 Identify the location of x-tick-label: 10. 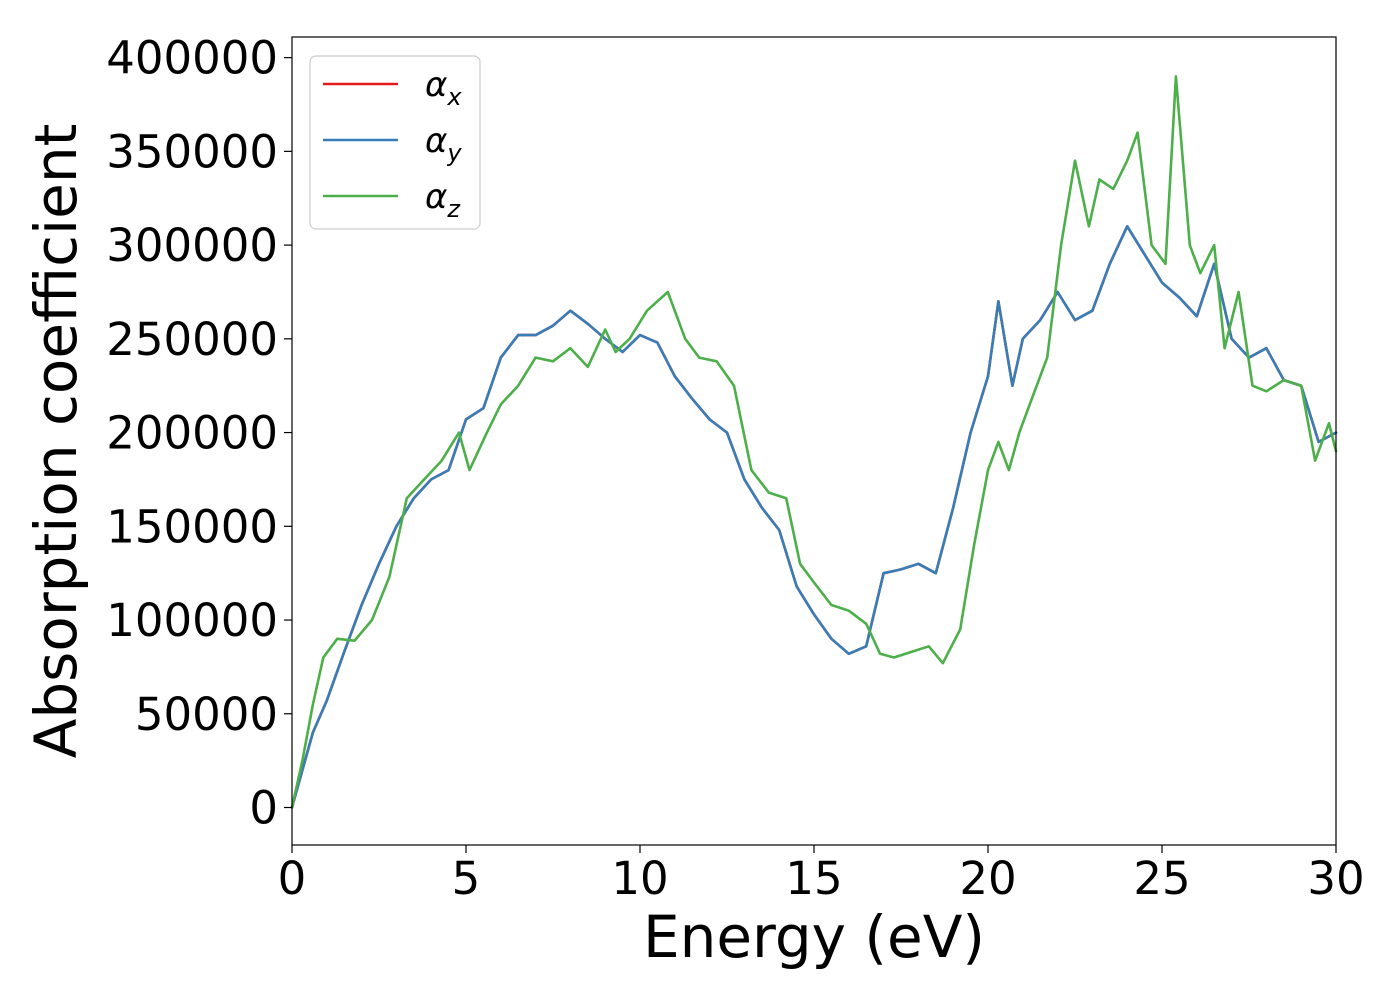
(639, 878).